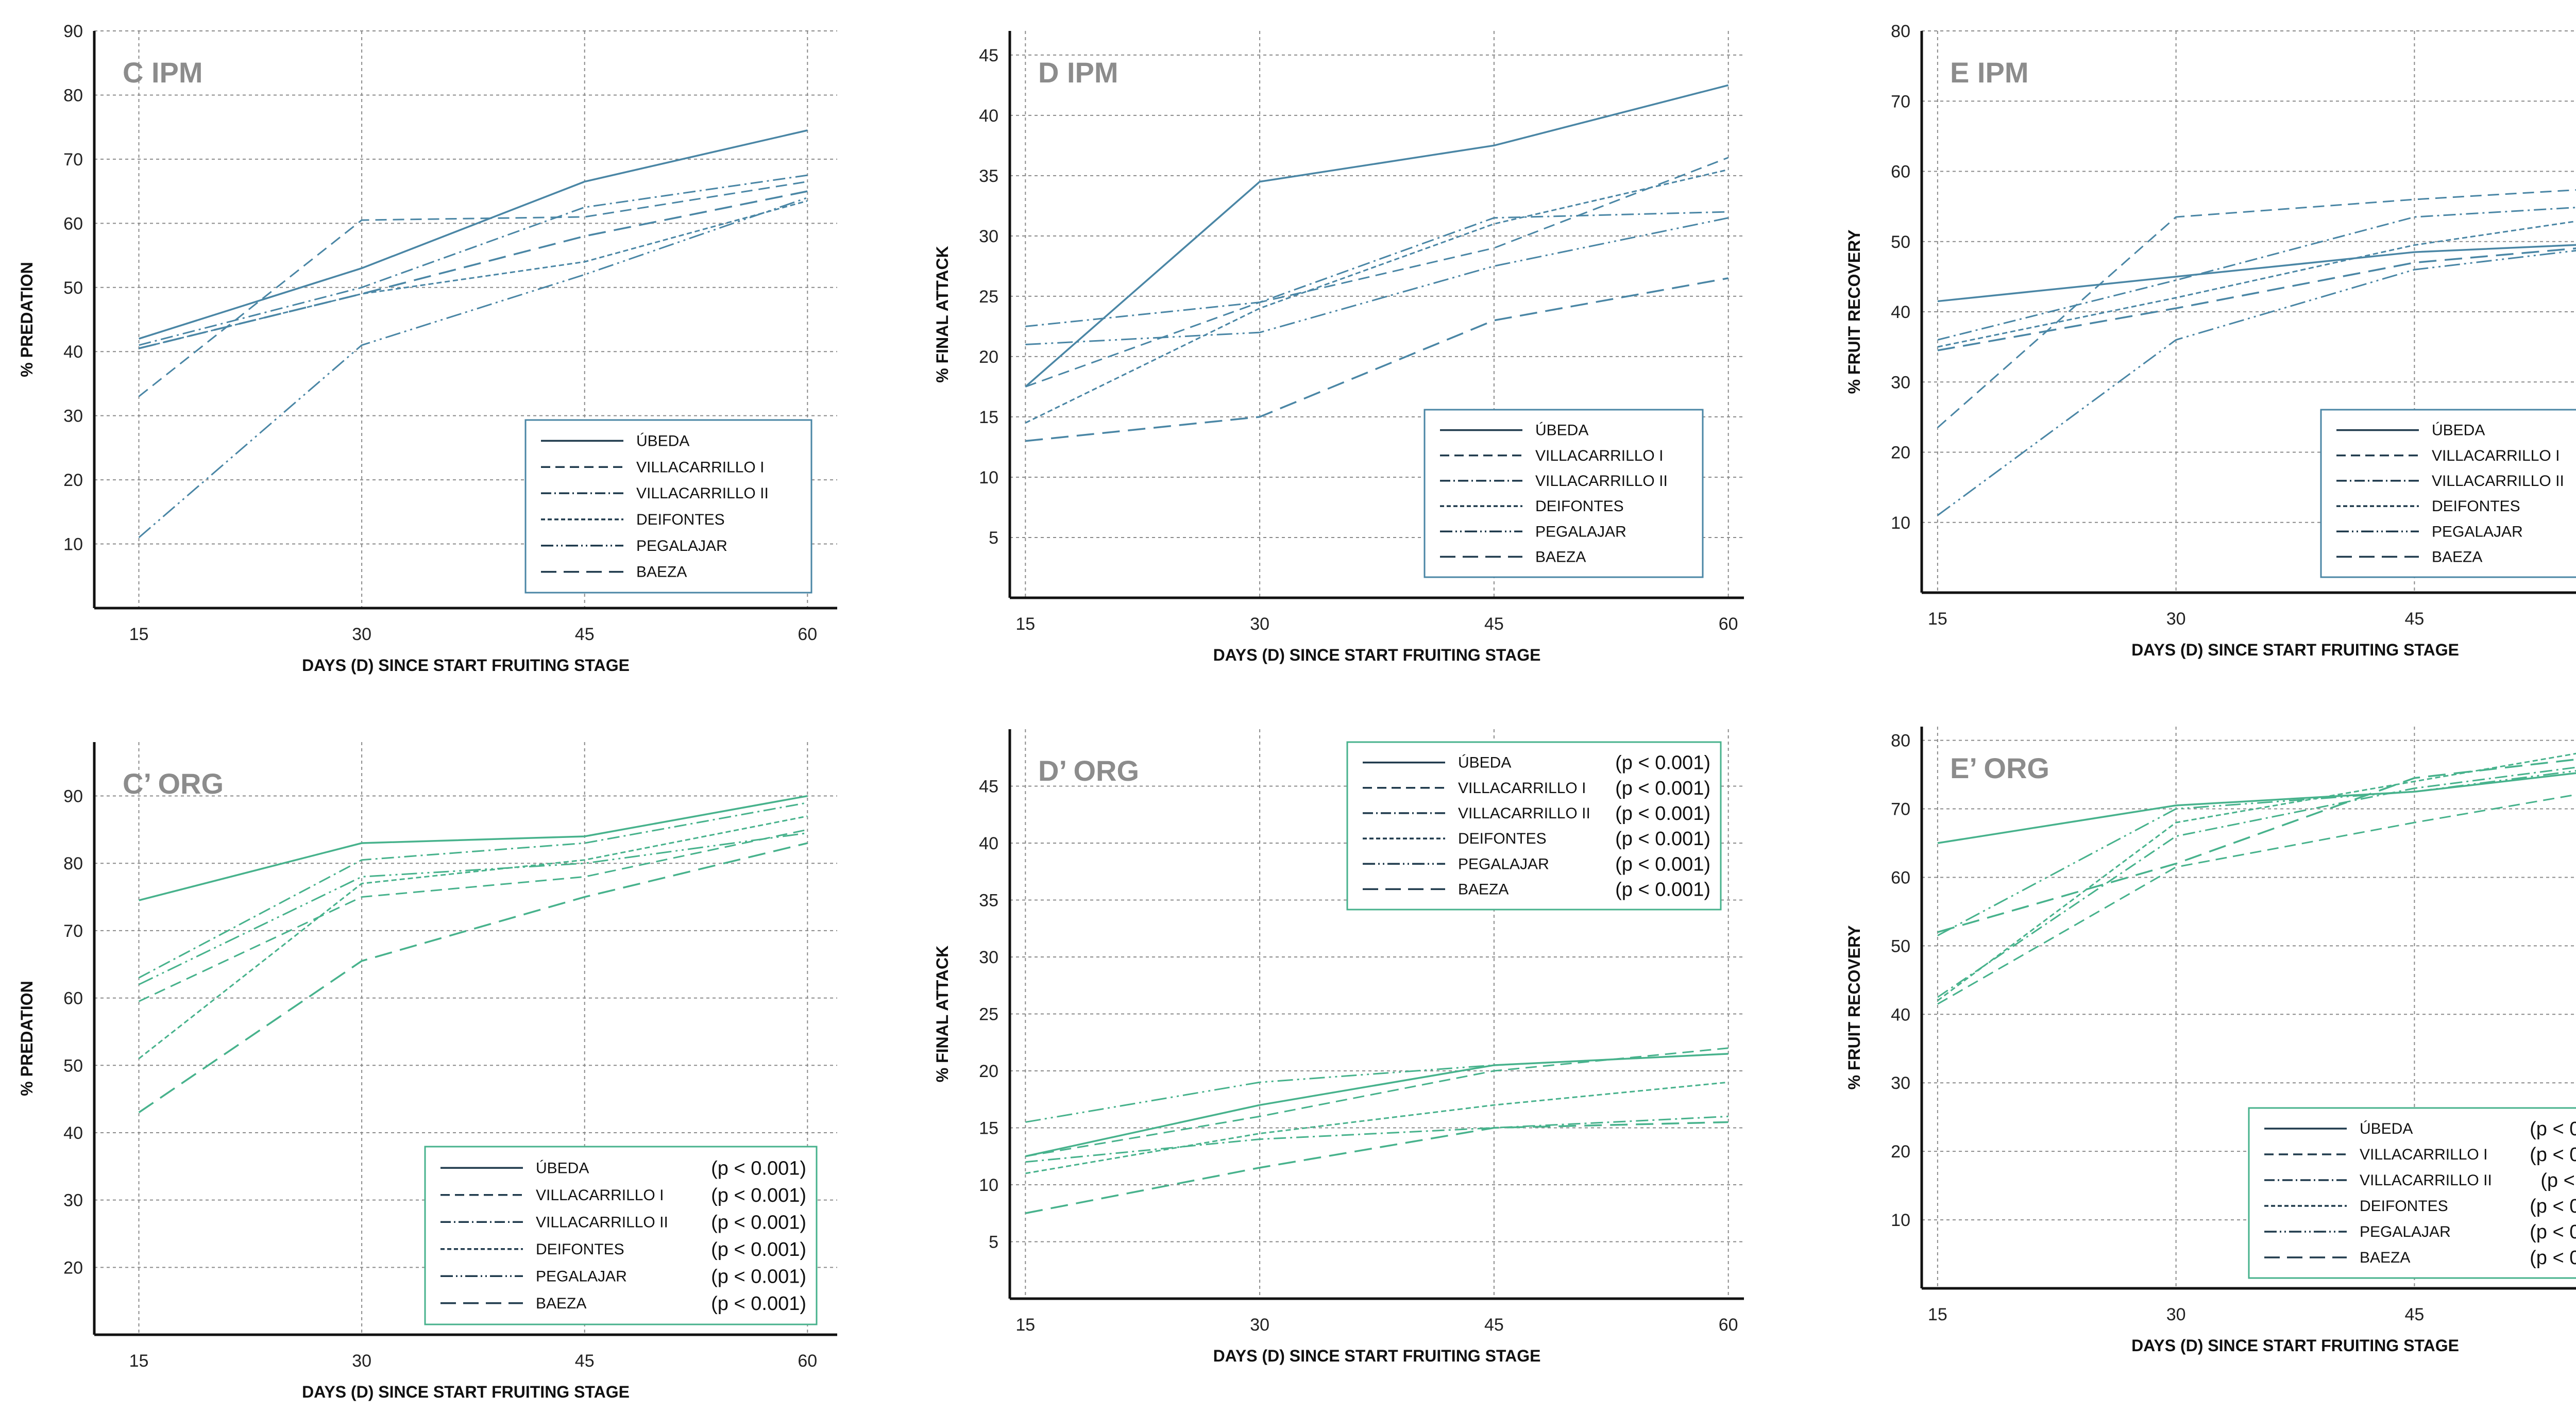  I want to click on y-tick-label: 35, so click(988, 176).